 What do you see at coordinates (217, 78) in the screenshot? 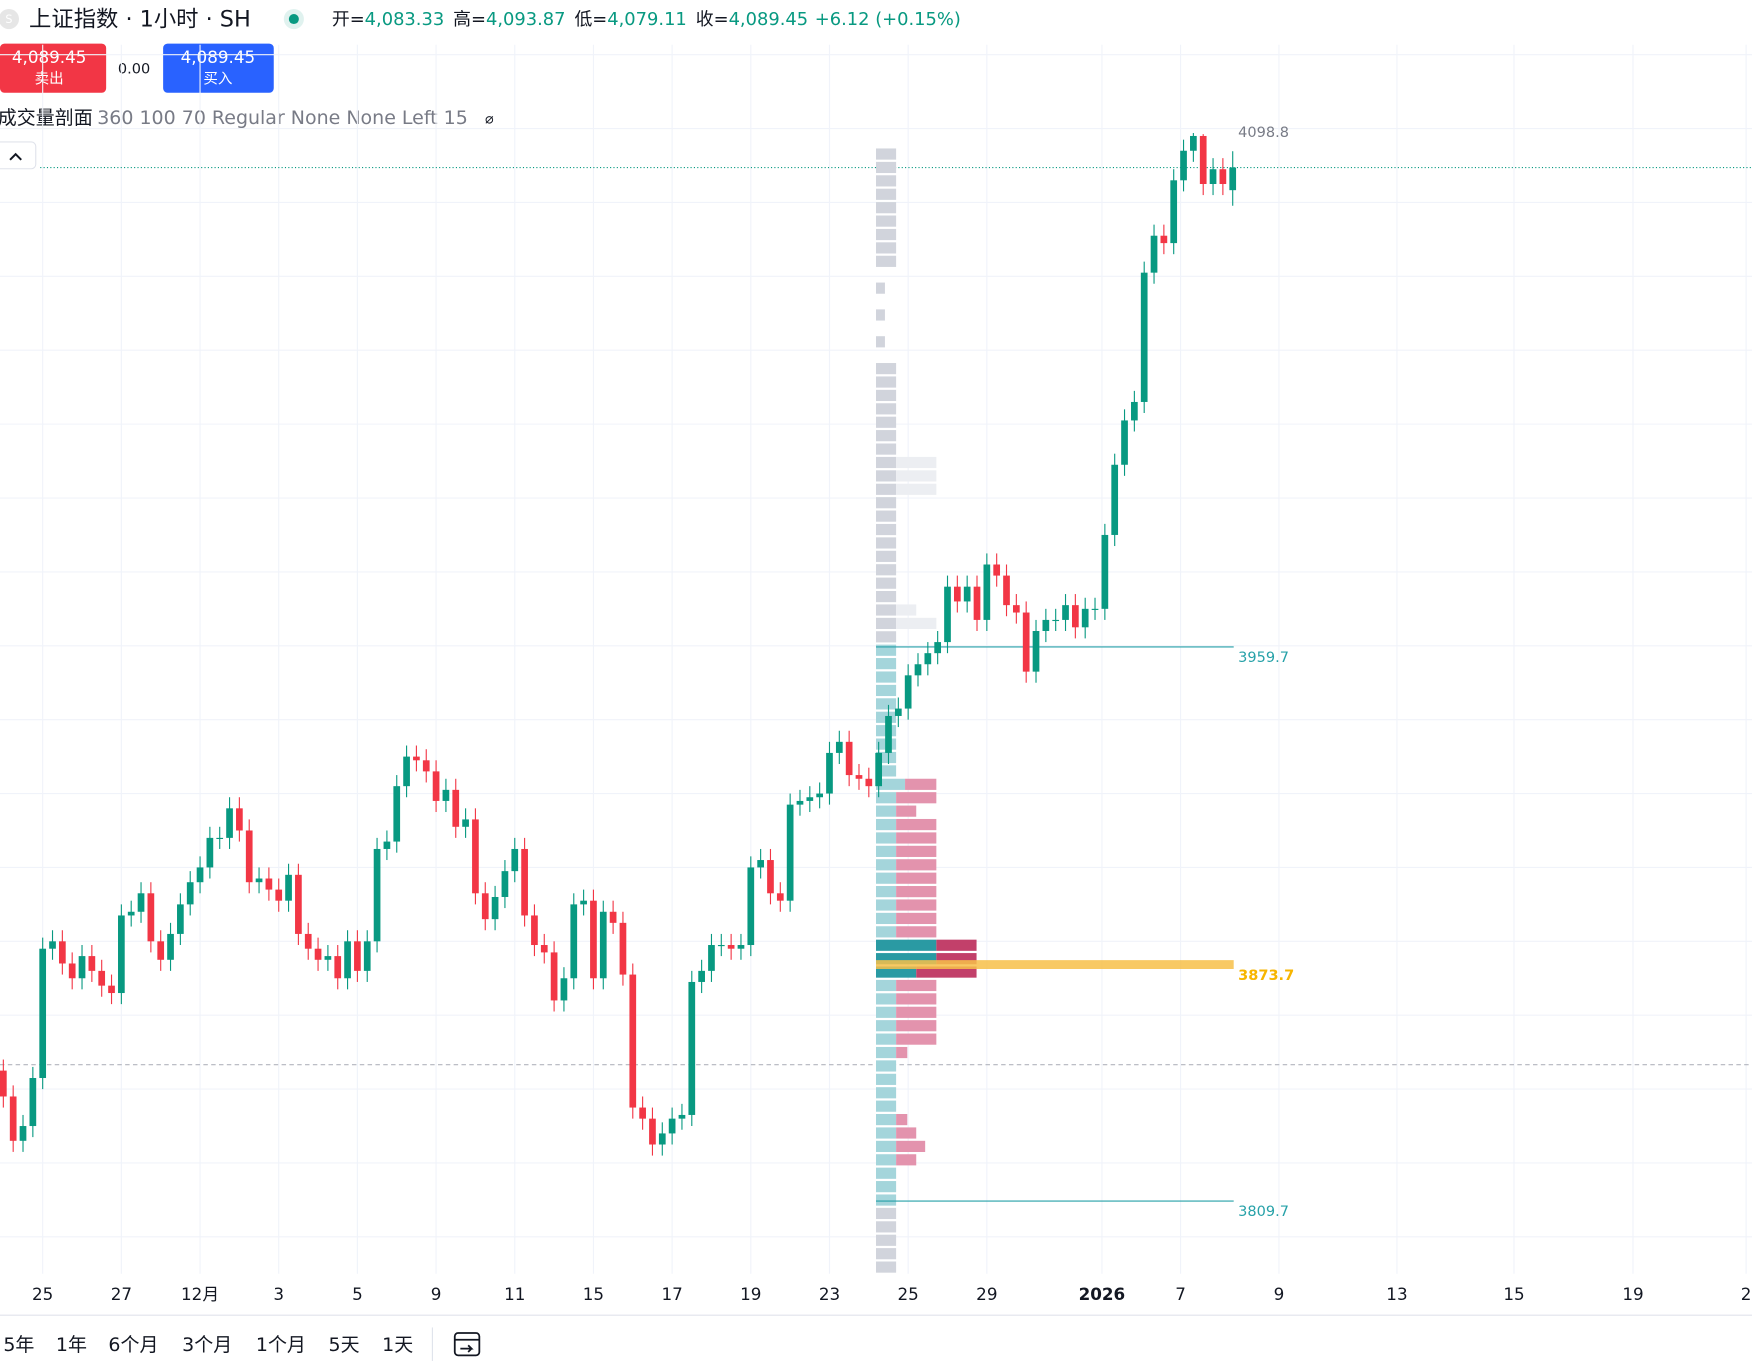
I see `buy-label: 买入` at bounding box center [217, 78].